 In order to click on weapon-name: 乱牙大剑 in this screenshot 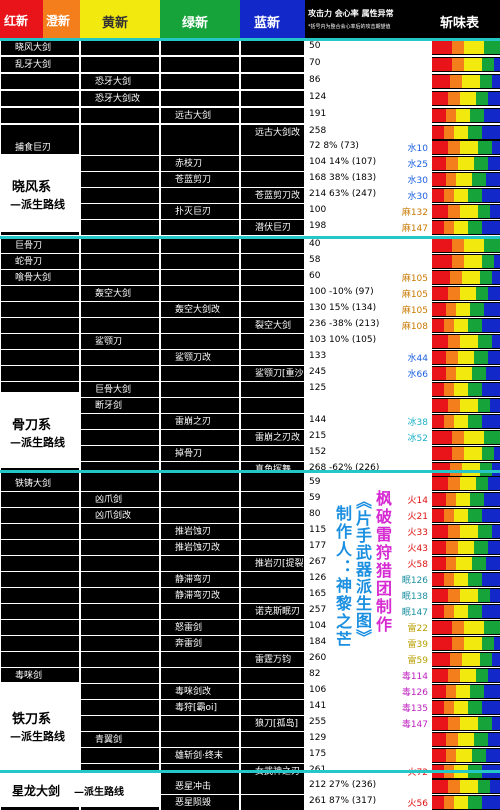, I will do `click(33, 65)`.